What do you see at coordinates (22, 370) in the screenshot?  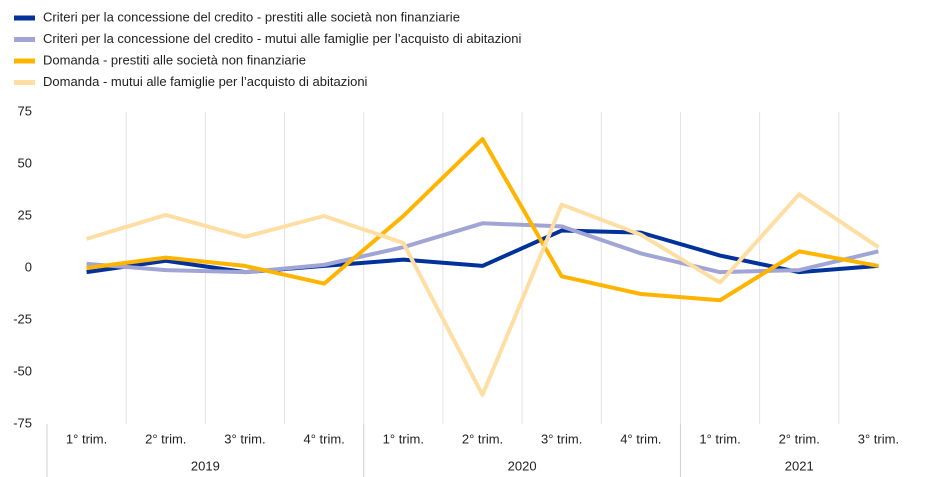 I see `y-tick-label: -50` at bounding box center [22, 370].